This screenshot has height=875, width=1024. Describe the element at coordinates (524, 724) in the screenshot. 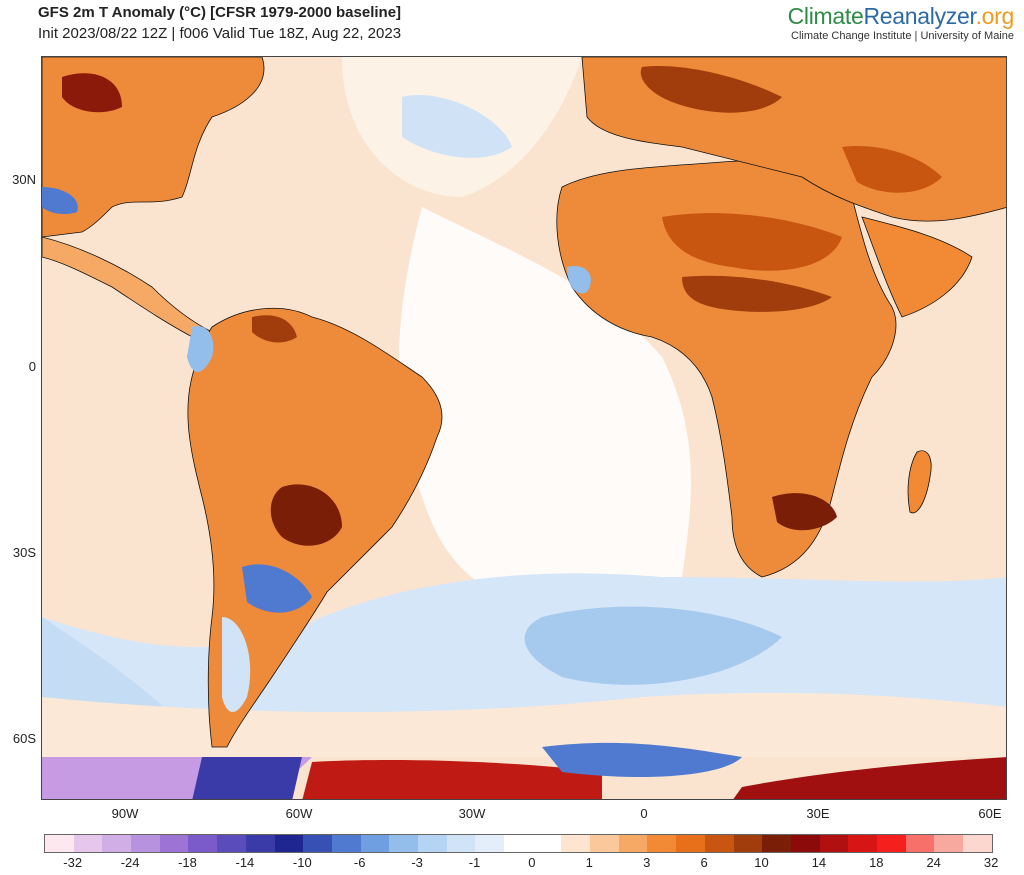

I see `map-region-southern-ocean` at that location.